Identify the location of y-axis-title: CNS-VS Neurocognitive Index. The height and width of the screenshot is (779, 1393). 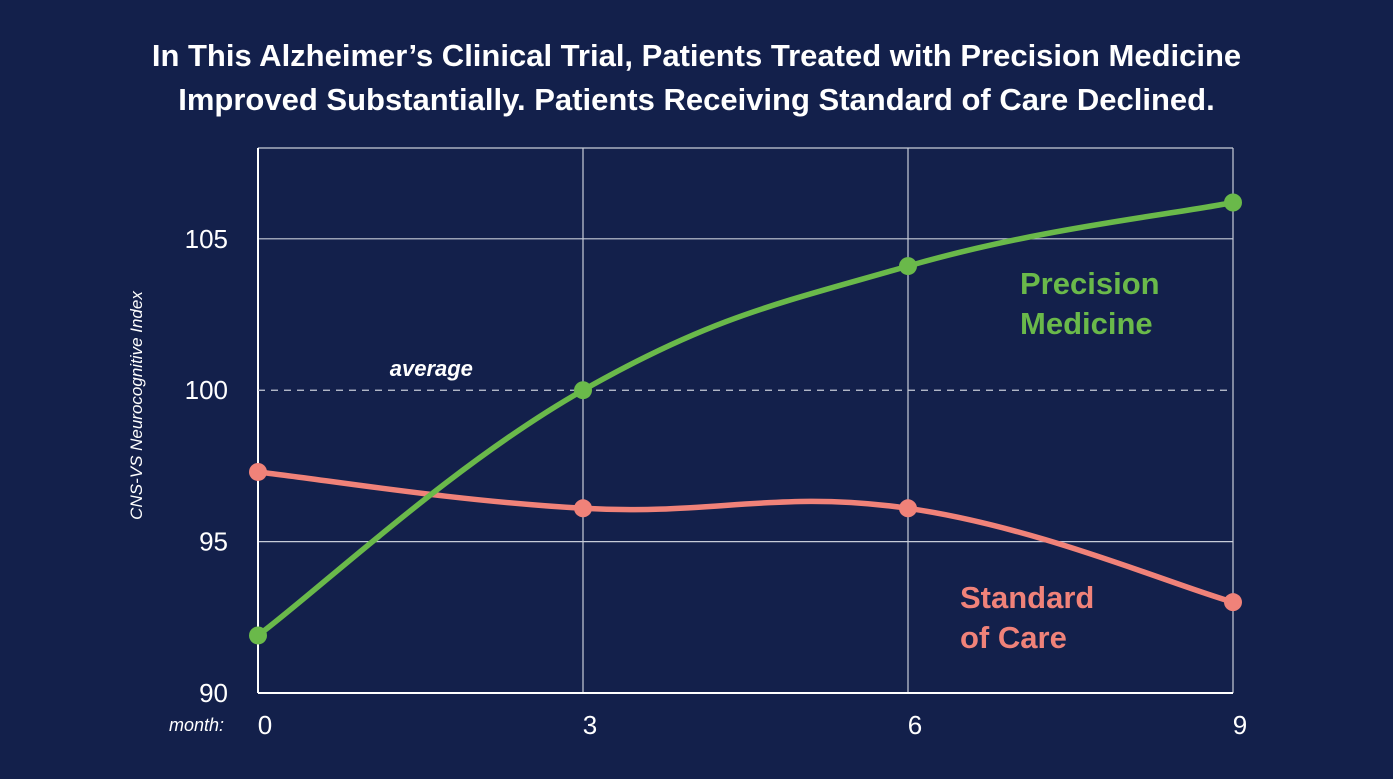
(136, 405).